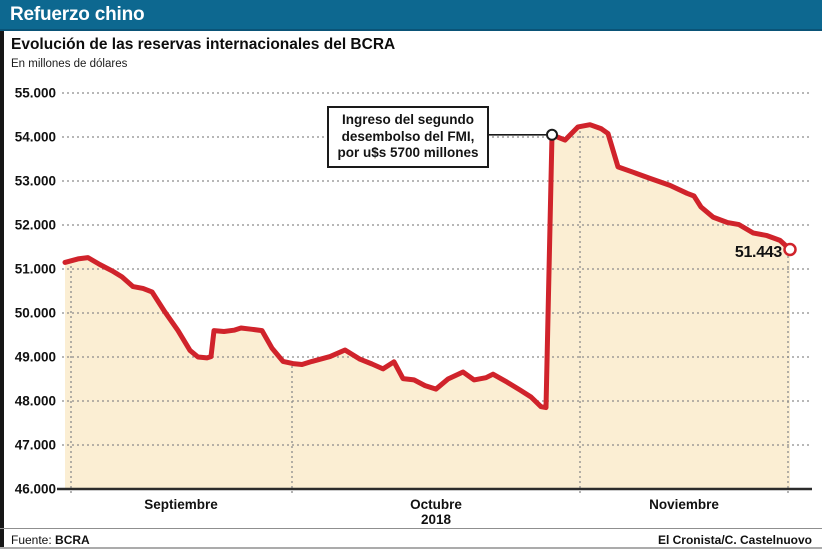  What do you see at coordinates (411, 548) in the screenshot?
I see `bottom-divider` at bounding box center [411, 548].